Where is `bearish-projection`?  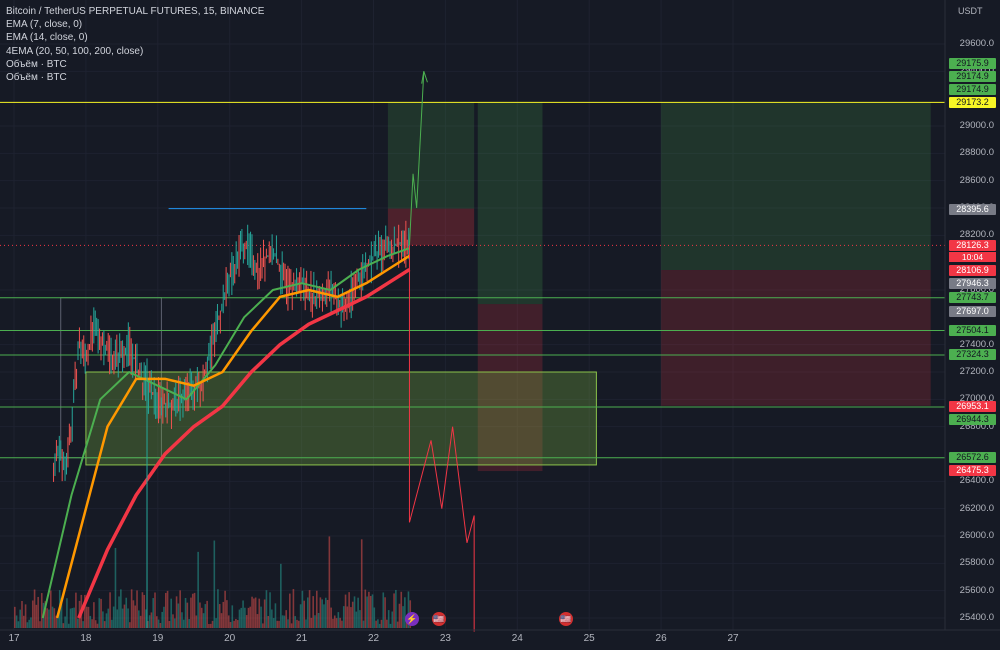
bearish-projection is located at coordinates (441, 438).